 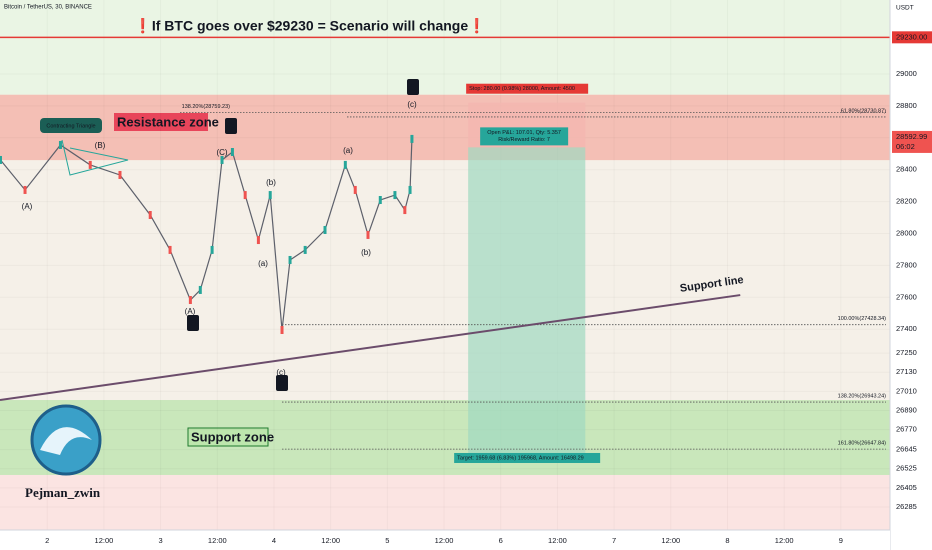 What do you see at coordinates (906, 73) in the screenshot?
I see `y-tick-label: 29000` at bounding box center [906, 73].